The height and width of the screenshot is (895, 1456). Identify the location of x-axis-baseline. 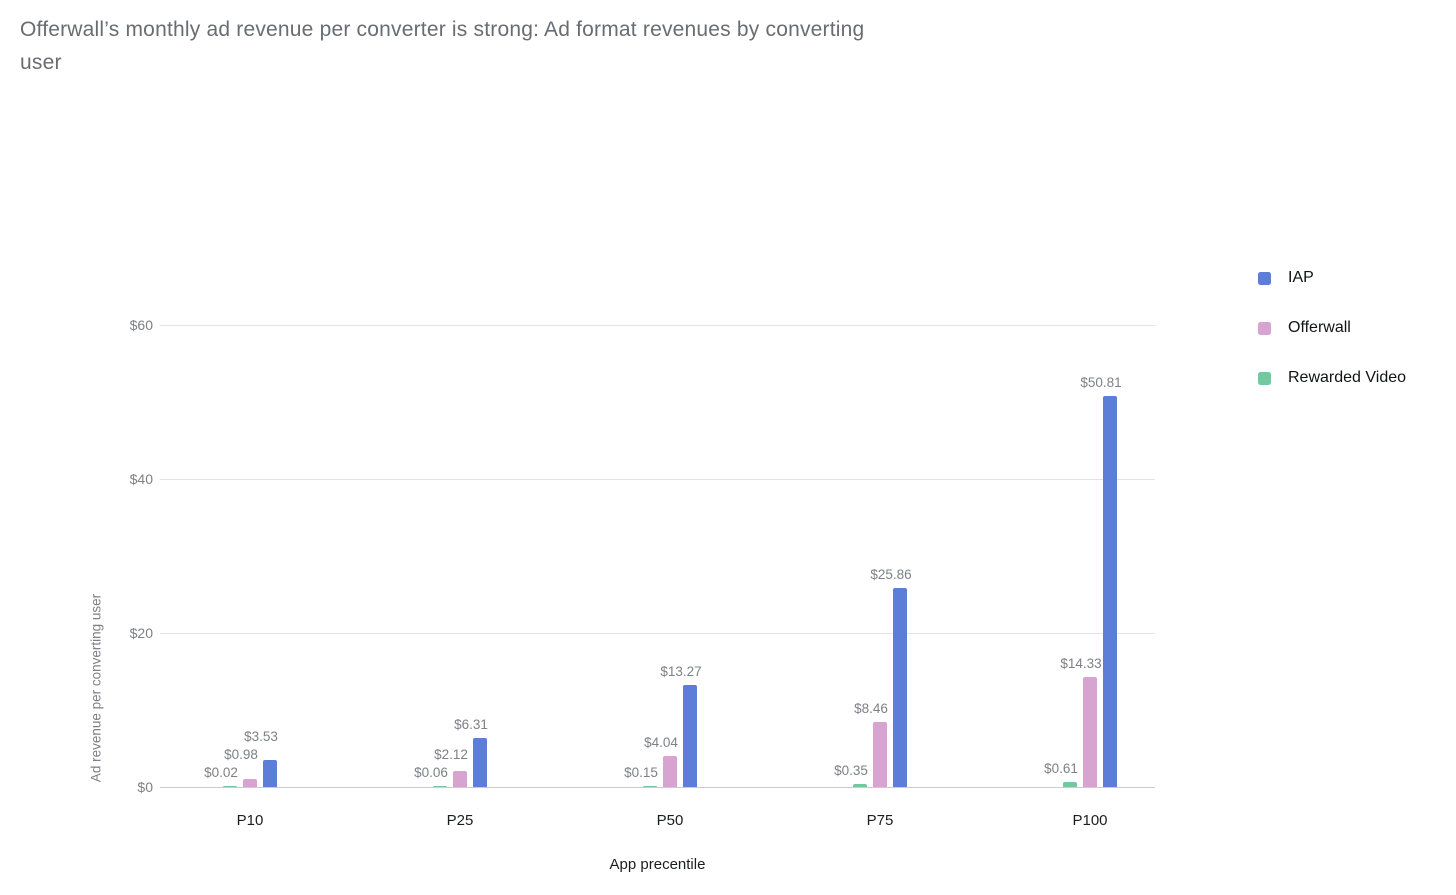
(657, 787).